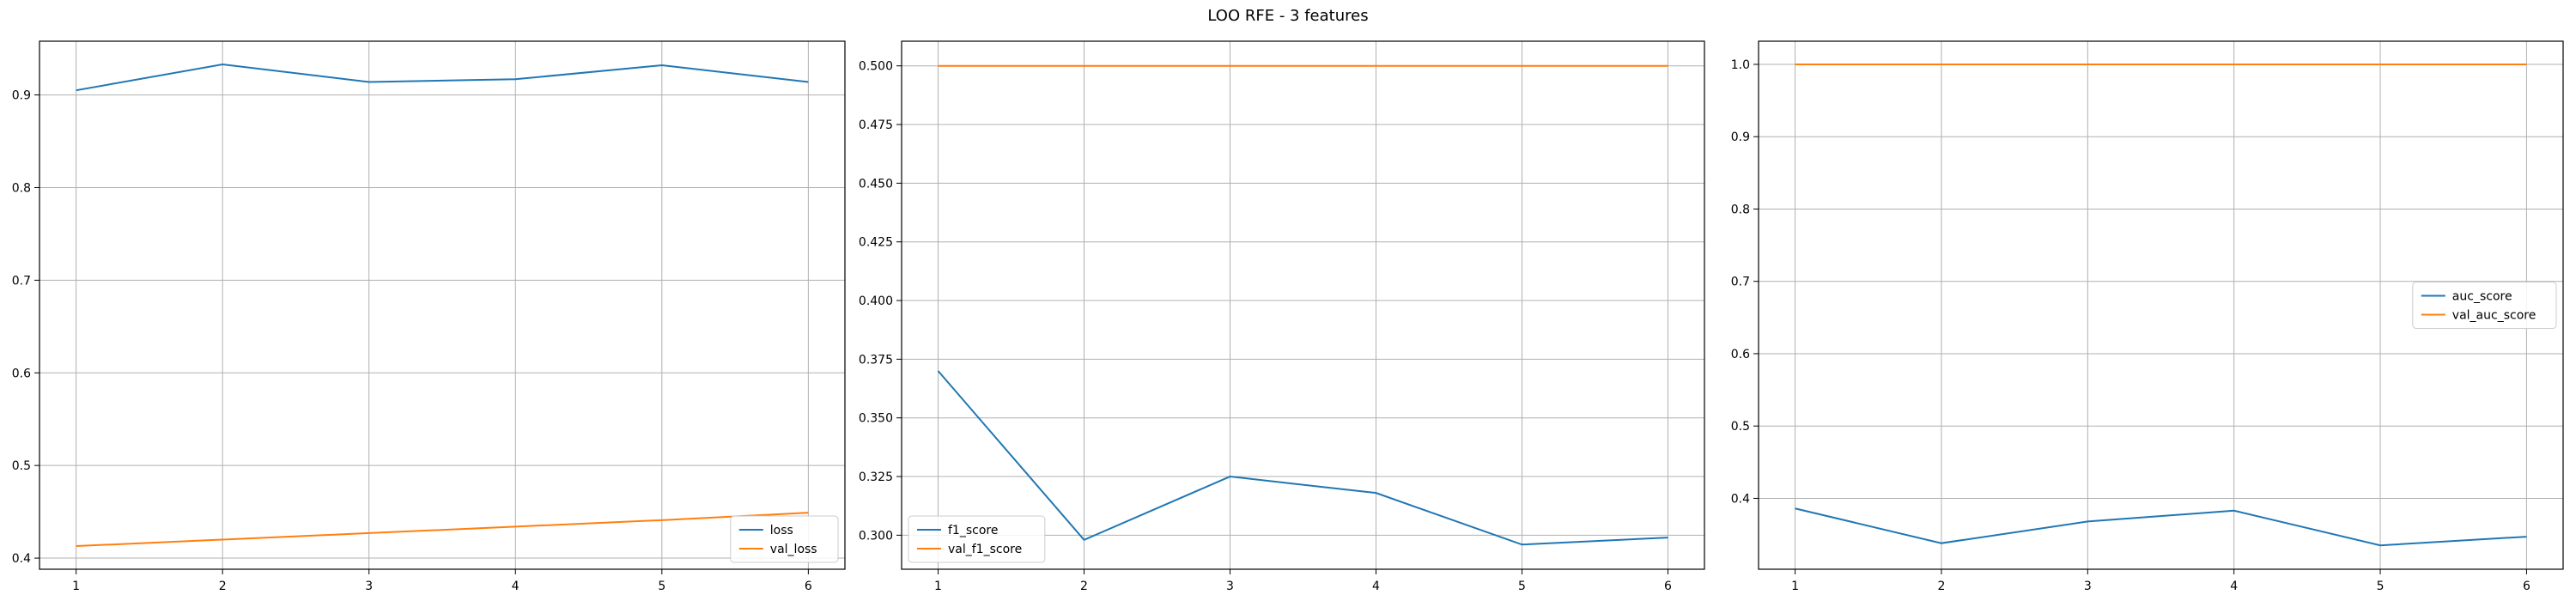  What do you see at coordinates (876, 301) in the screenshot?
I see `y-tick-label: 0.400` at bounding box center [876, 301].